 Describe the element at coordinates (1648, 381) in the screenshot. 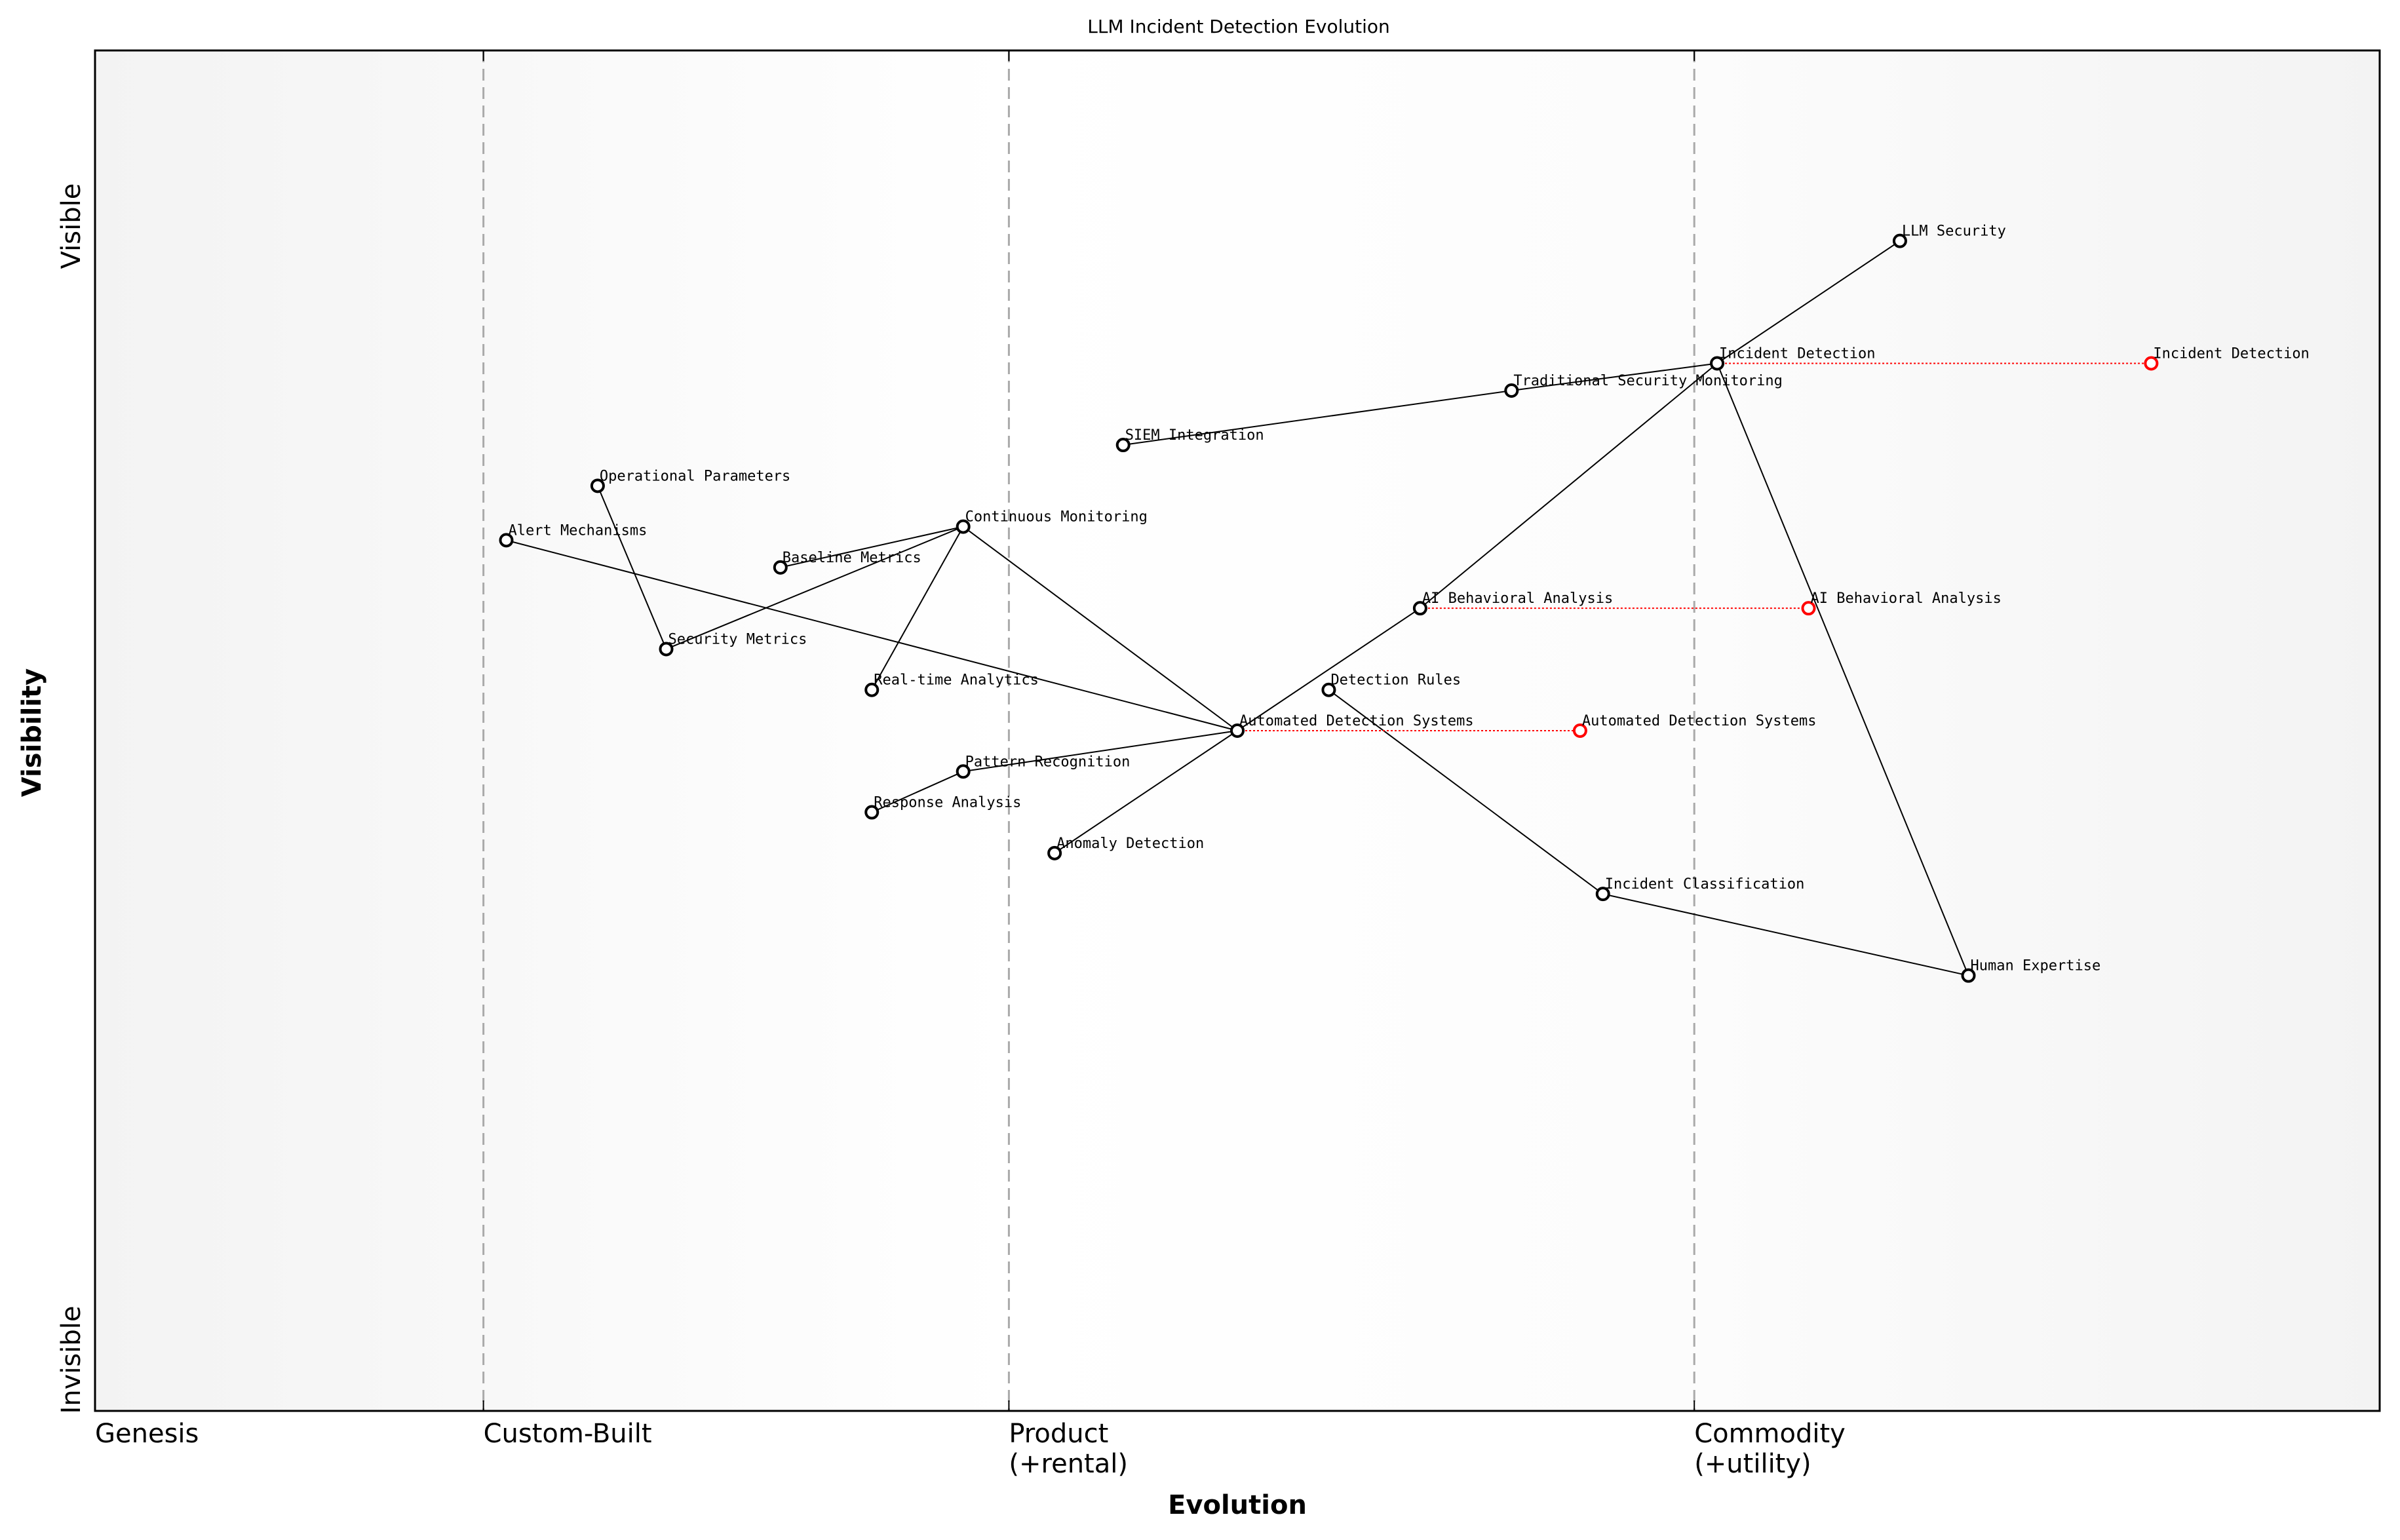

I see `component-label: Traditional Security Monitoring` at that location.